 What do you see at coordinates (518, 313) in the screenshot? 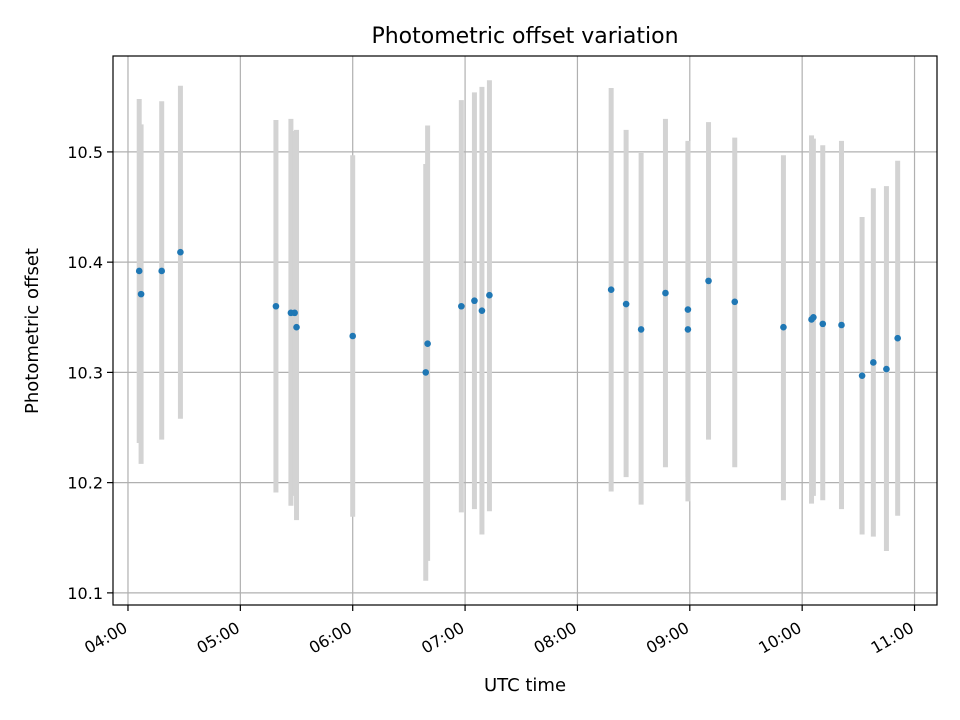
I see `point-layer` at bounding box center [518, 313].